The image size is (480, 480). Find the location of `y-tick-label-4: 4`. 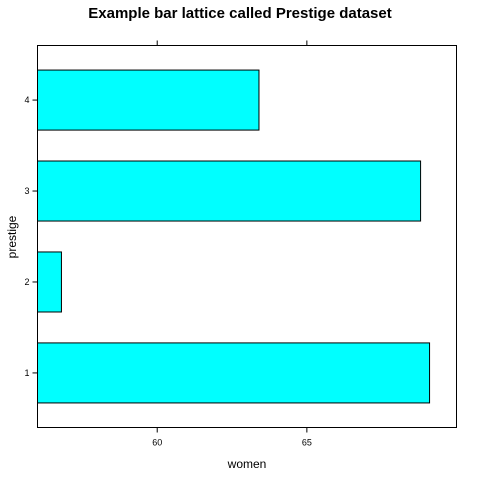

y-tick-label-4: 4 is located at coordinates (26, 100).